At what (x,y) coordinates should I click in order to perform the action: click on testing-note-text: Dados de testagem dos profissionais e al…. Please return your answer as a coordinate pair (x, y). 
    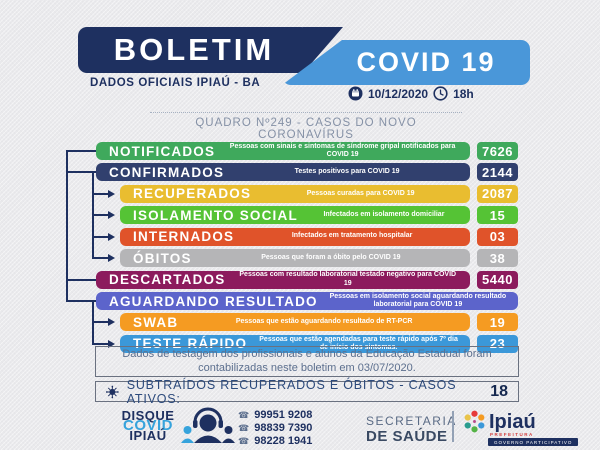
    Looking at the image, I should click on (307, 360).